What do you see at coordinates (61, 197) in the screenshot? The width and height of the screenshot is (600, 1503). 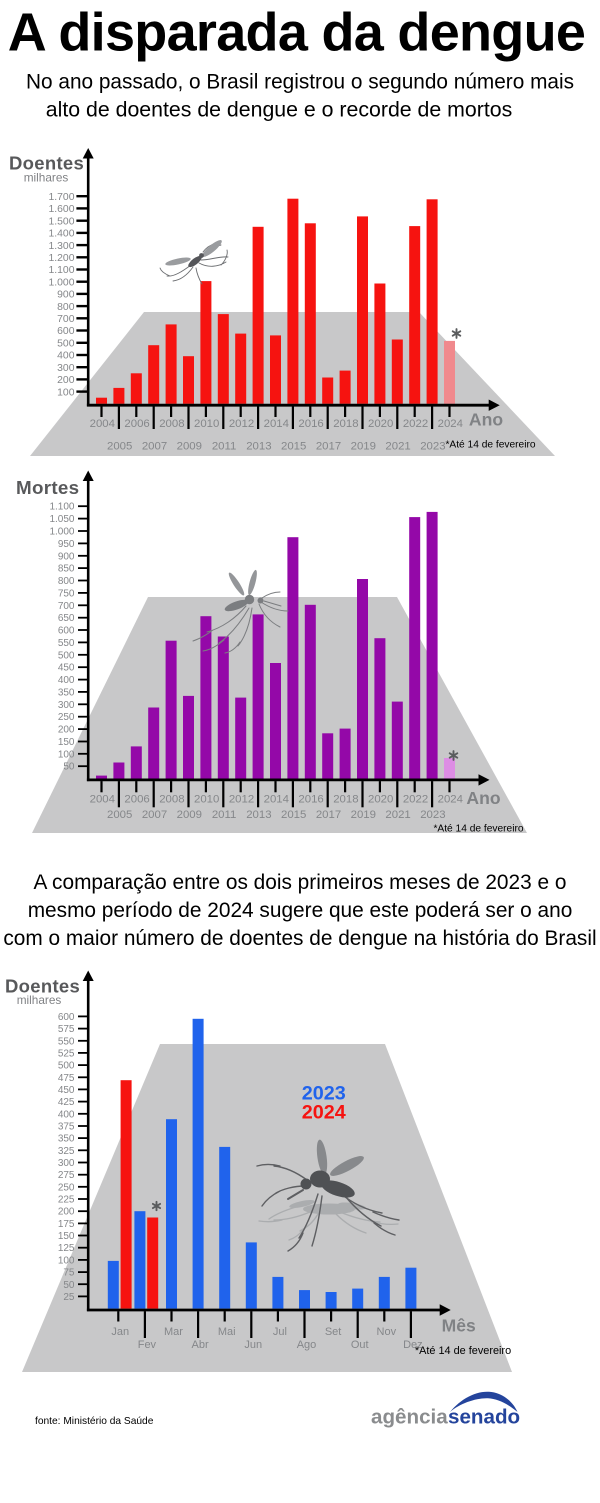 I see `svg-text: 1.700` at bounding box center [61, 197].